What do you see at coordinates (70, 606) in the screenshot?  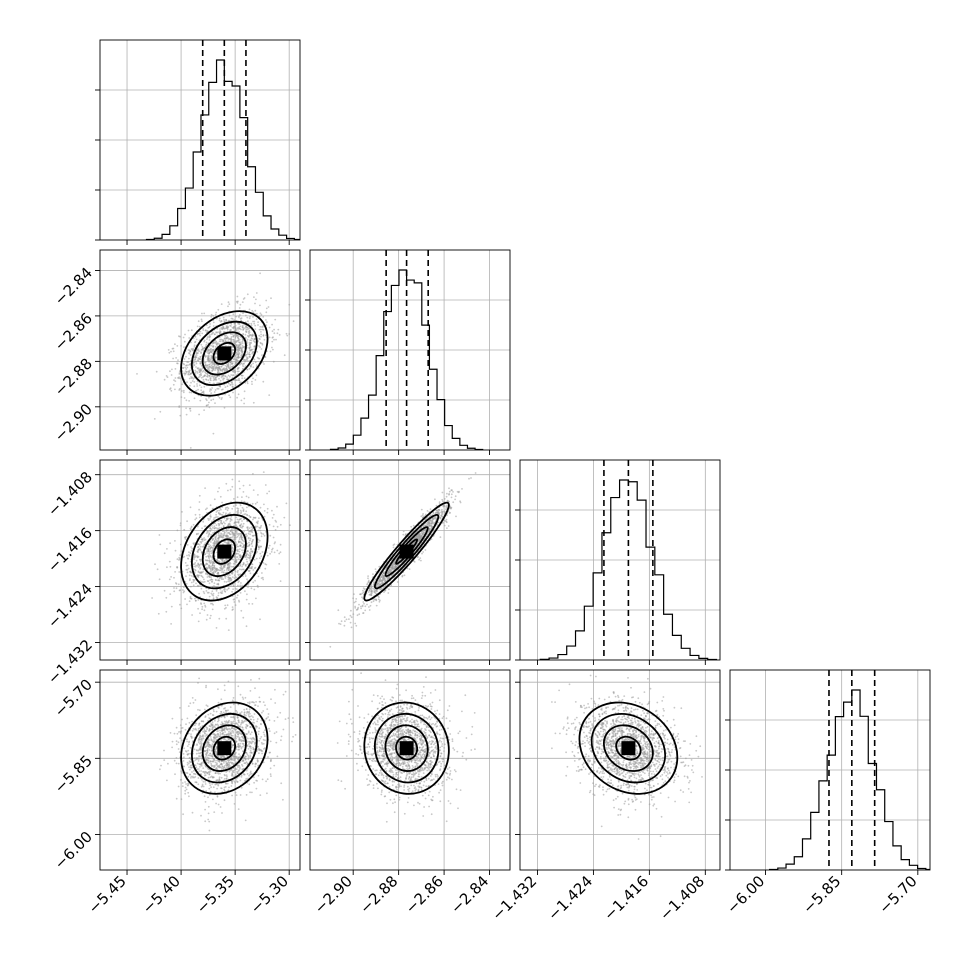 I see `y-tick-label: −1.424` at bounding box center [70, 606].